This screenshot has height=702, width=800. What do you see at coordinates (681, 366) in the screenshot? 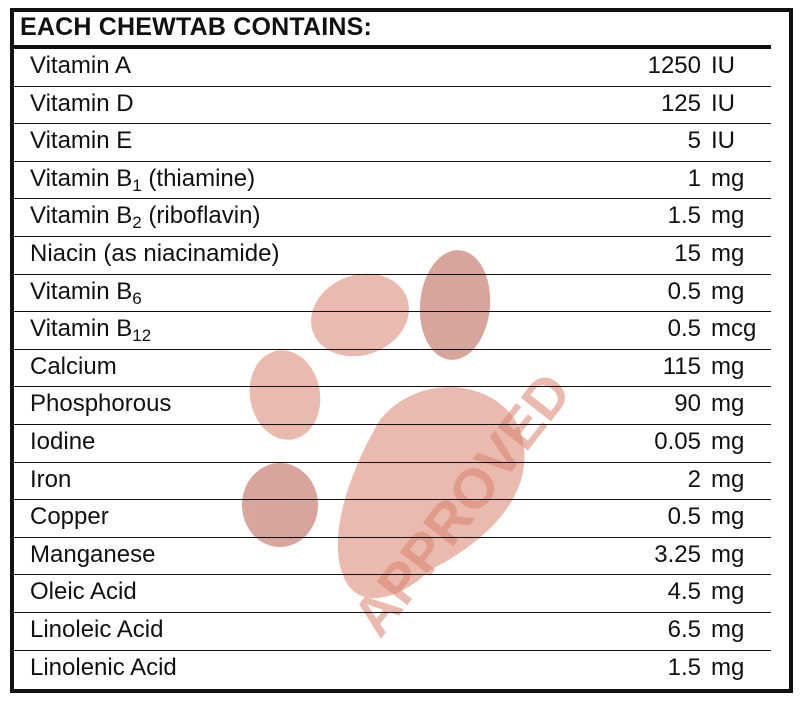
I see `nutrient-amount: 115` at bounding box center [681, 366].